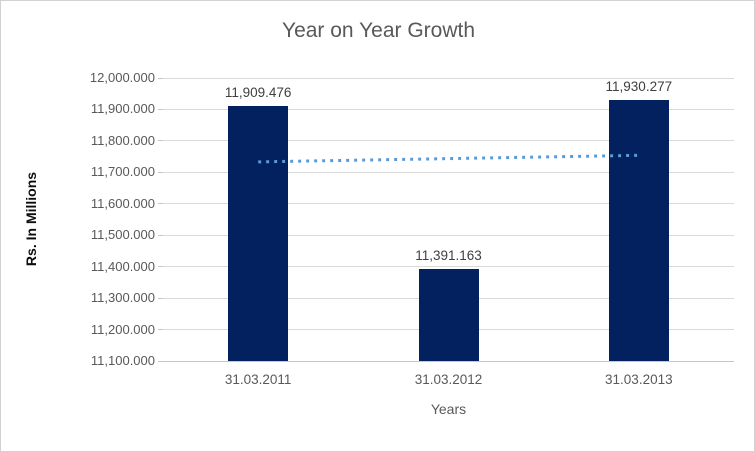 This screenshot has width=755, height=452. Describe the element at coordinates (122, 235) in the screenshot. I see `y-tick-label: 11,500.000` at that location.